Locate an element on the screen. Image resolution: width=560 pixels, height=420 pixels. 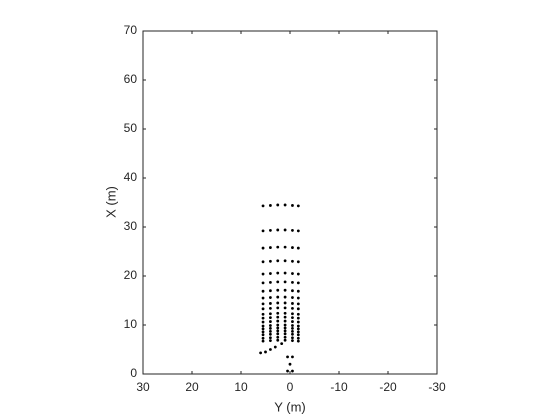
y-tick-label: 0 is located at coordinates (133, 373).